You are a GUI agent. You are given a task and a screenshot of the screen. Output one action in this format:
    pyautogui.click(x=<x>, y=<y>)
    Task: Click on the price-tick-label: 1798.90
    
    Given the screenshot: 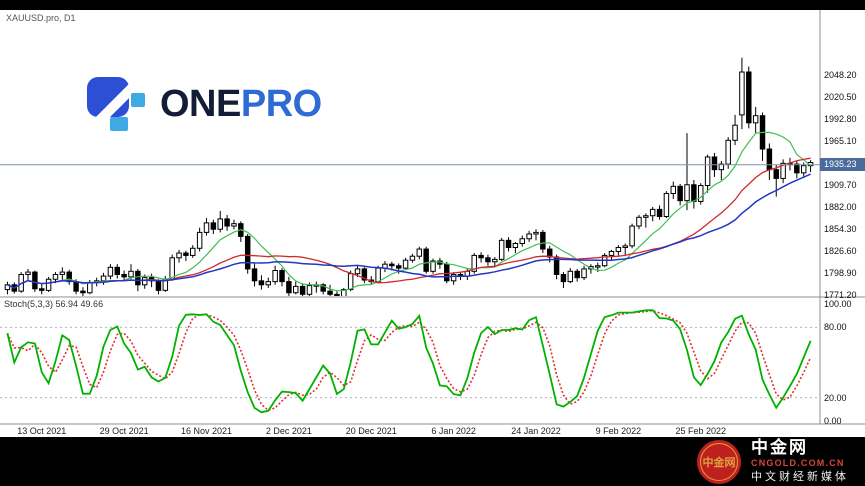 What is the action you would take?
    pyautogui.click(x=840, y=272)
    